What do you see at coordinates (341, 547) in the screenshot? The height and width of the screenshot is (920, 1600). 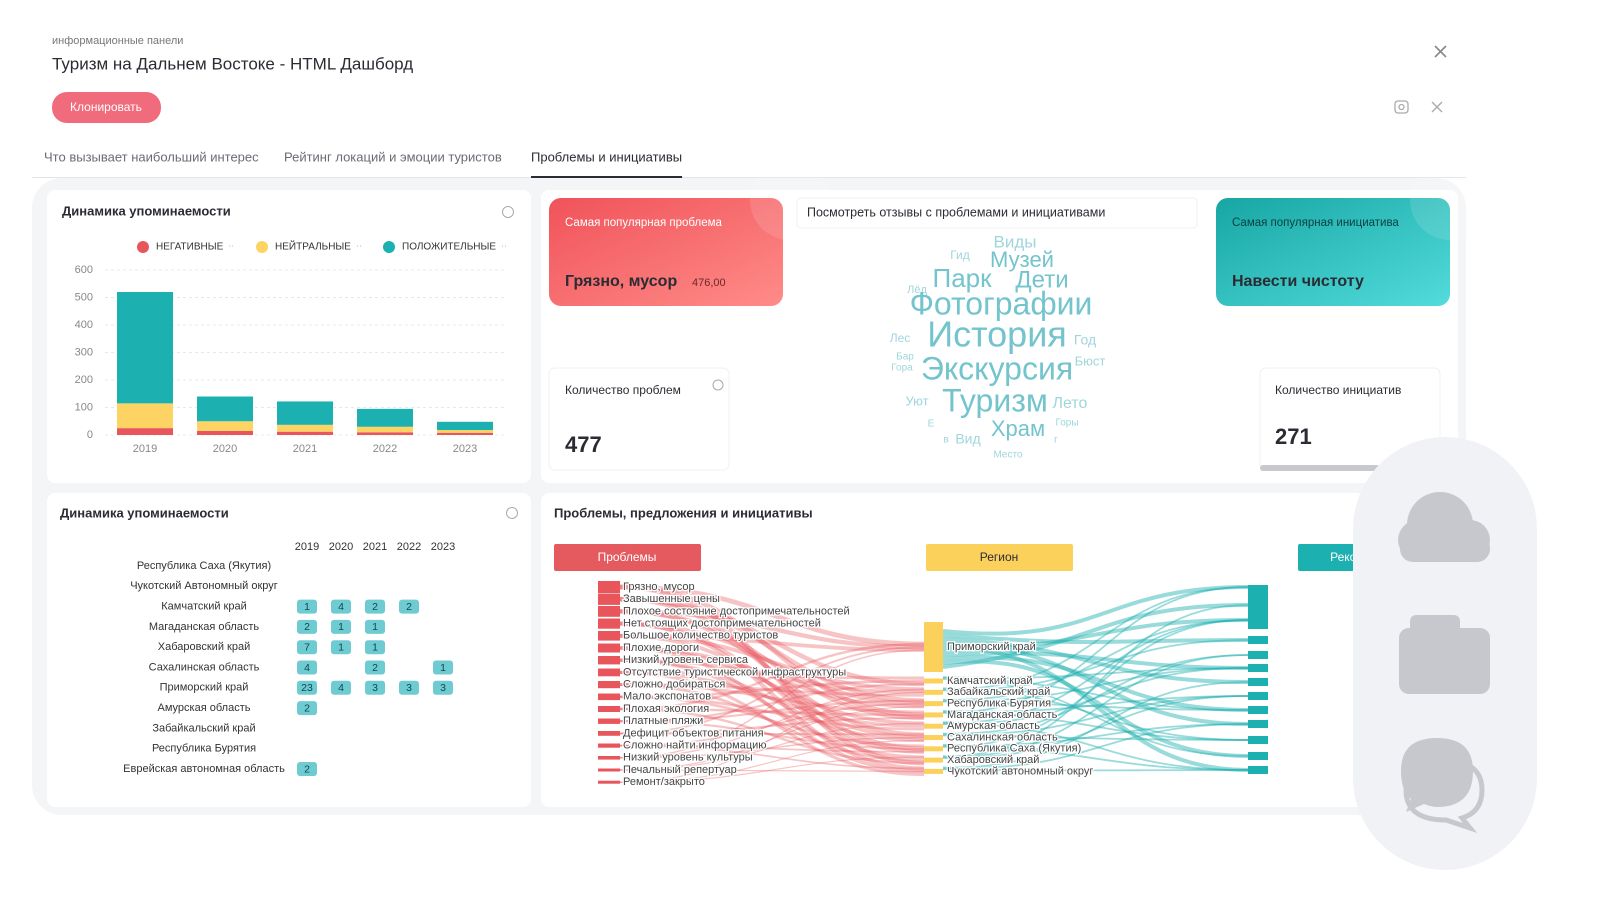 I see `column-header: 2020` at bounding box center [341, 547].